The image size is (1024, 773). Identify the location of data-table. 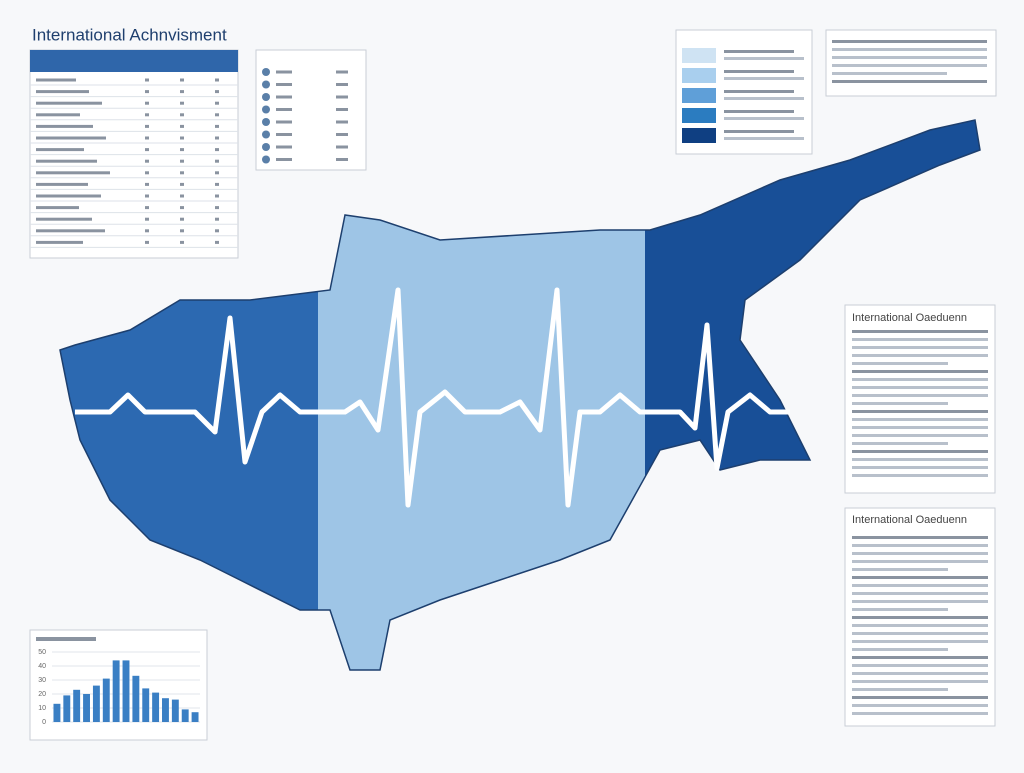
(134, 154).